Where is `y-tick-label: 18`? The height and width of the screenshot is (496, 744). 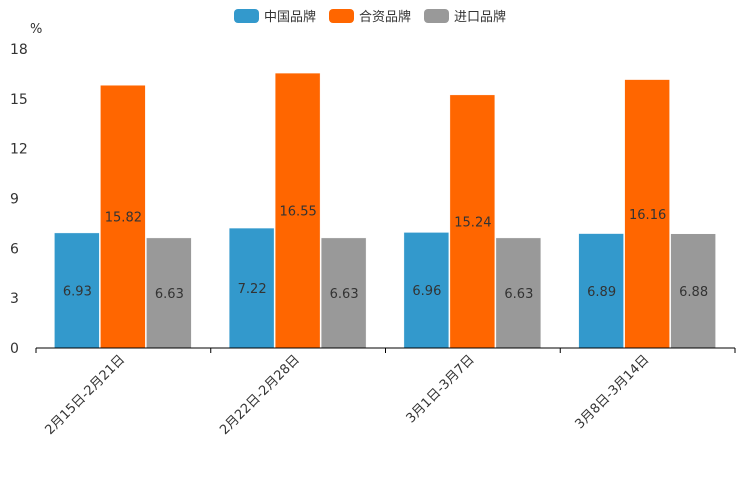 y-tick-label: 18 is located at coordinates (19, 50).